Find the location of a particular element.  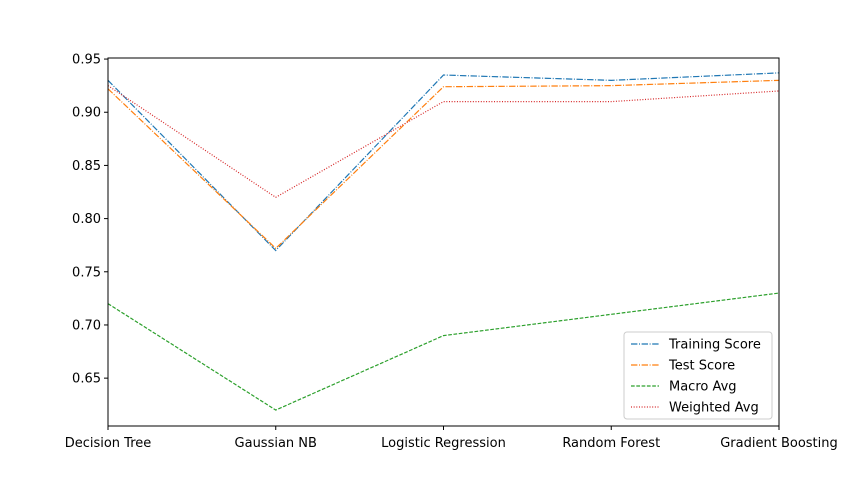

y-axis: 0.65 0.70 0.75 0.80 0.85 0.90 0.95 is located at coordinates (90, 220).